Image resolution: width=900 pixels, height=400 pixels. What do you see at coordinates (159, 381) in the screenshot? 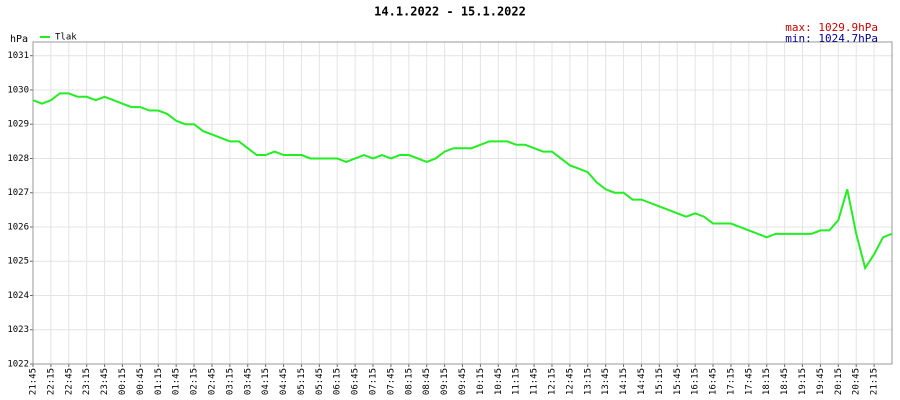
I see `x-tick-label: 01:15` at bounding box center [159, 381].